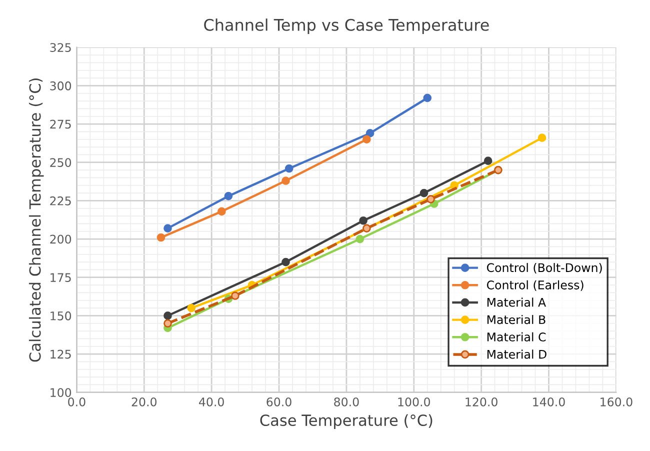 This screenshot has height=451, width=650. I want to click on y-tick-label: 250, so click(61, 163).